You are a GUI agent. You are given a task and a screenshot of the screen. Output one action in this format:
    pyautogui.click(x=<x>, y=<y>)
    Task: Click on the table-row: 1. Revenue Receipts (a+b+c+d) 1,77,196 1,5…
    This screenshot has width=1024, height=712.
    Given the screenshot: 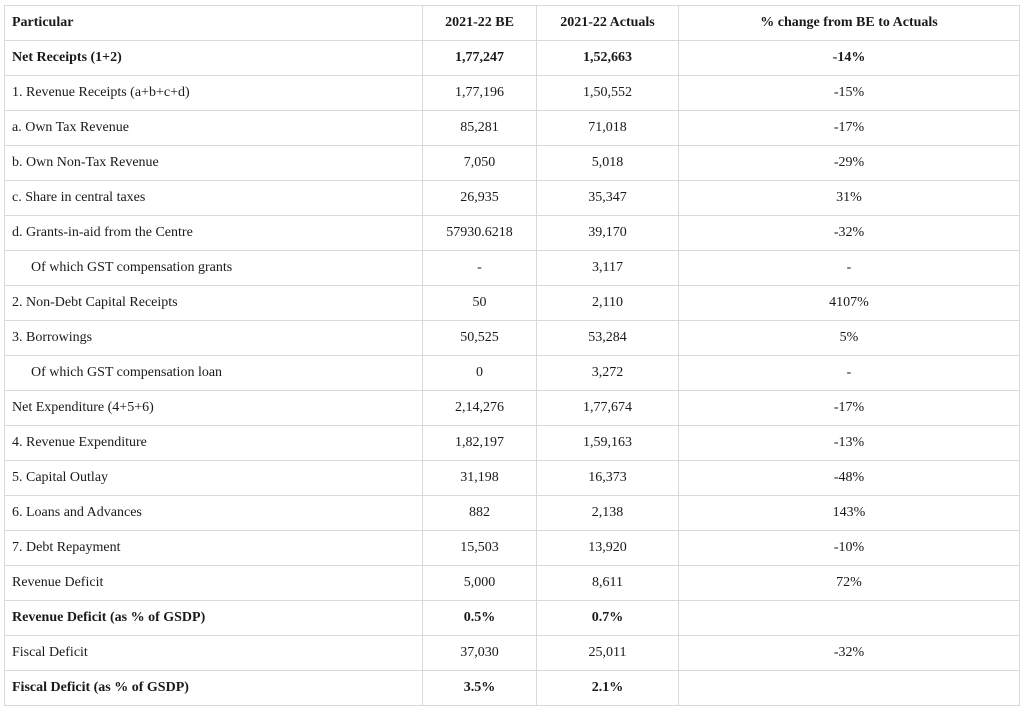 What is the action you would take?
    pyautogui.click(x=512, y=93)
    